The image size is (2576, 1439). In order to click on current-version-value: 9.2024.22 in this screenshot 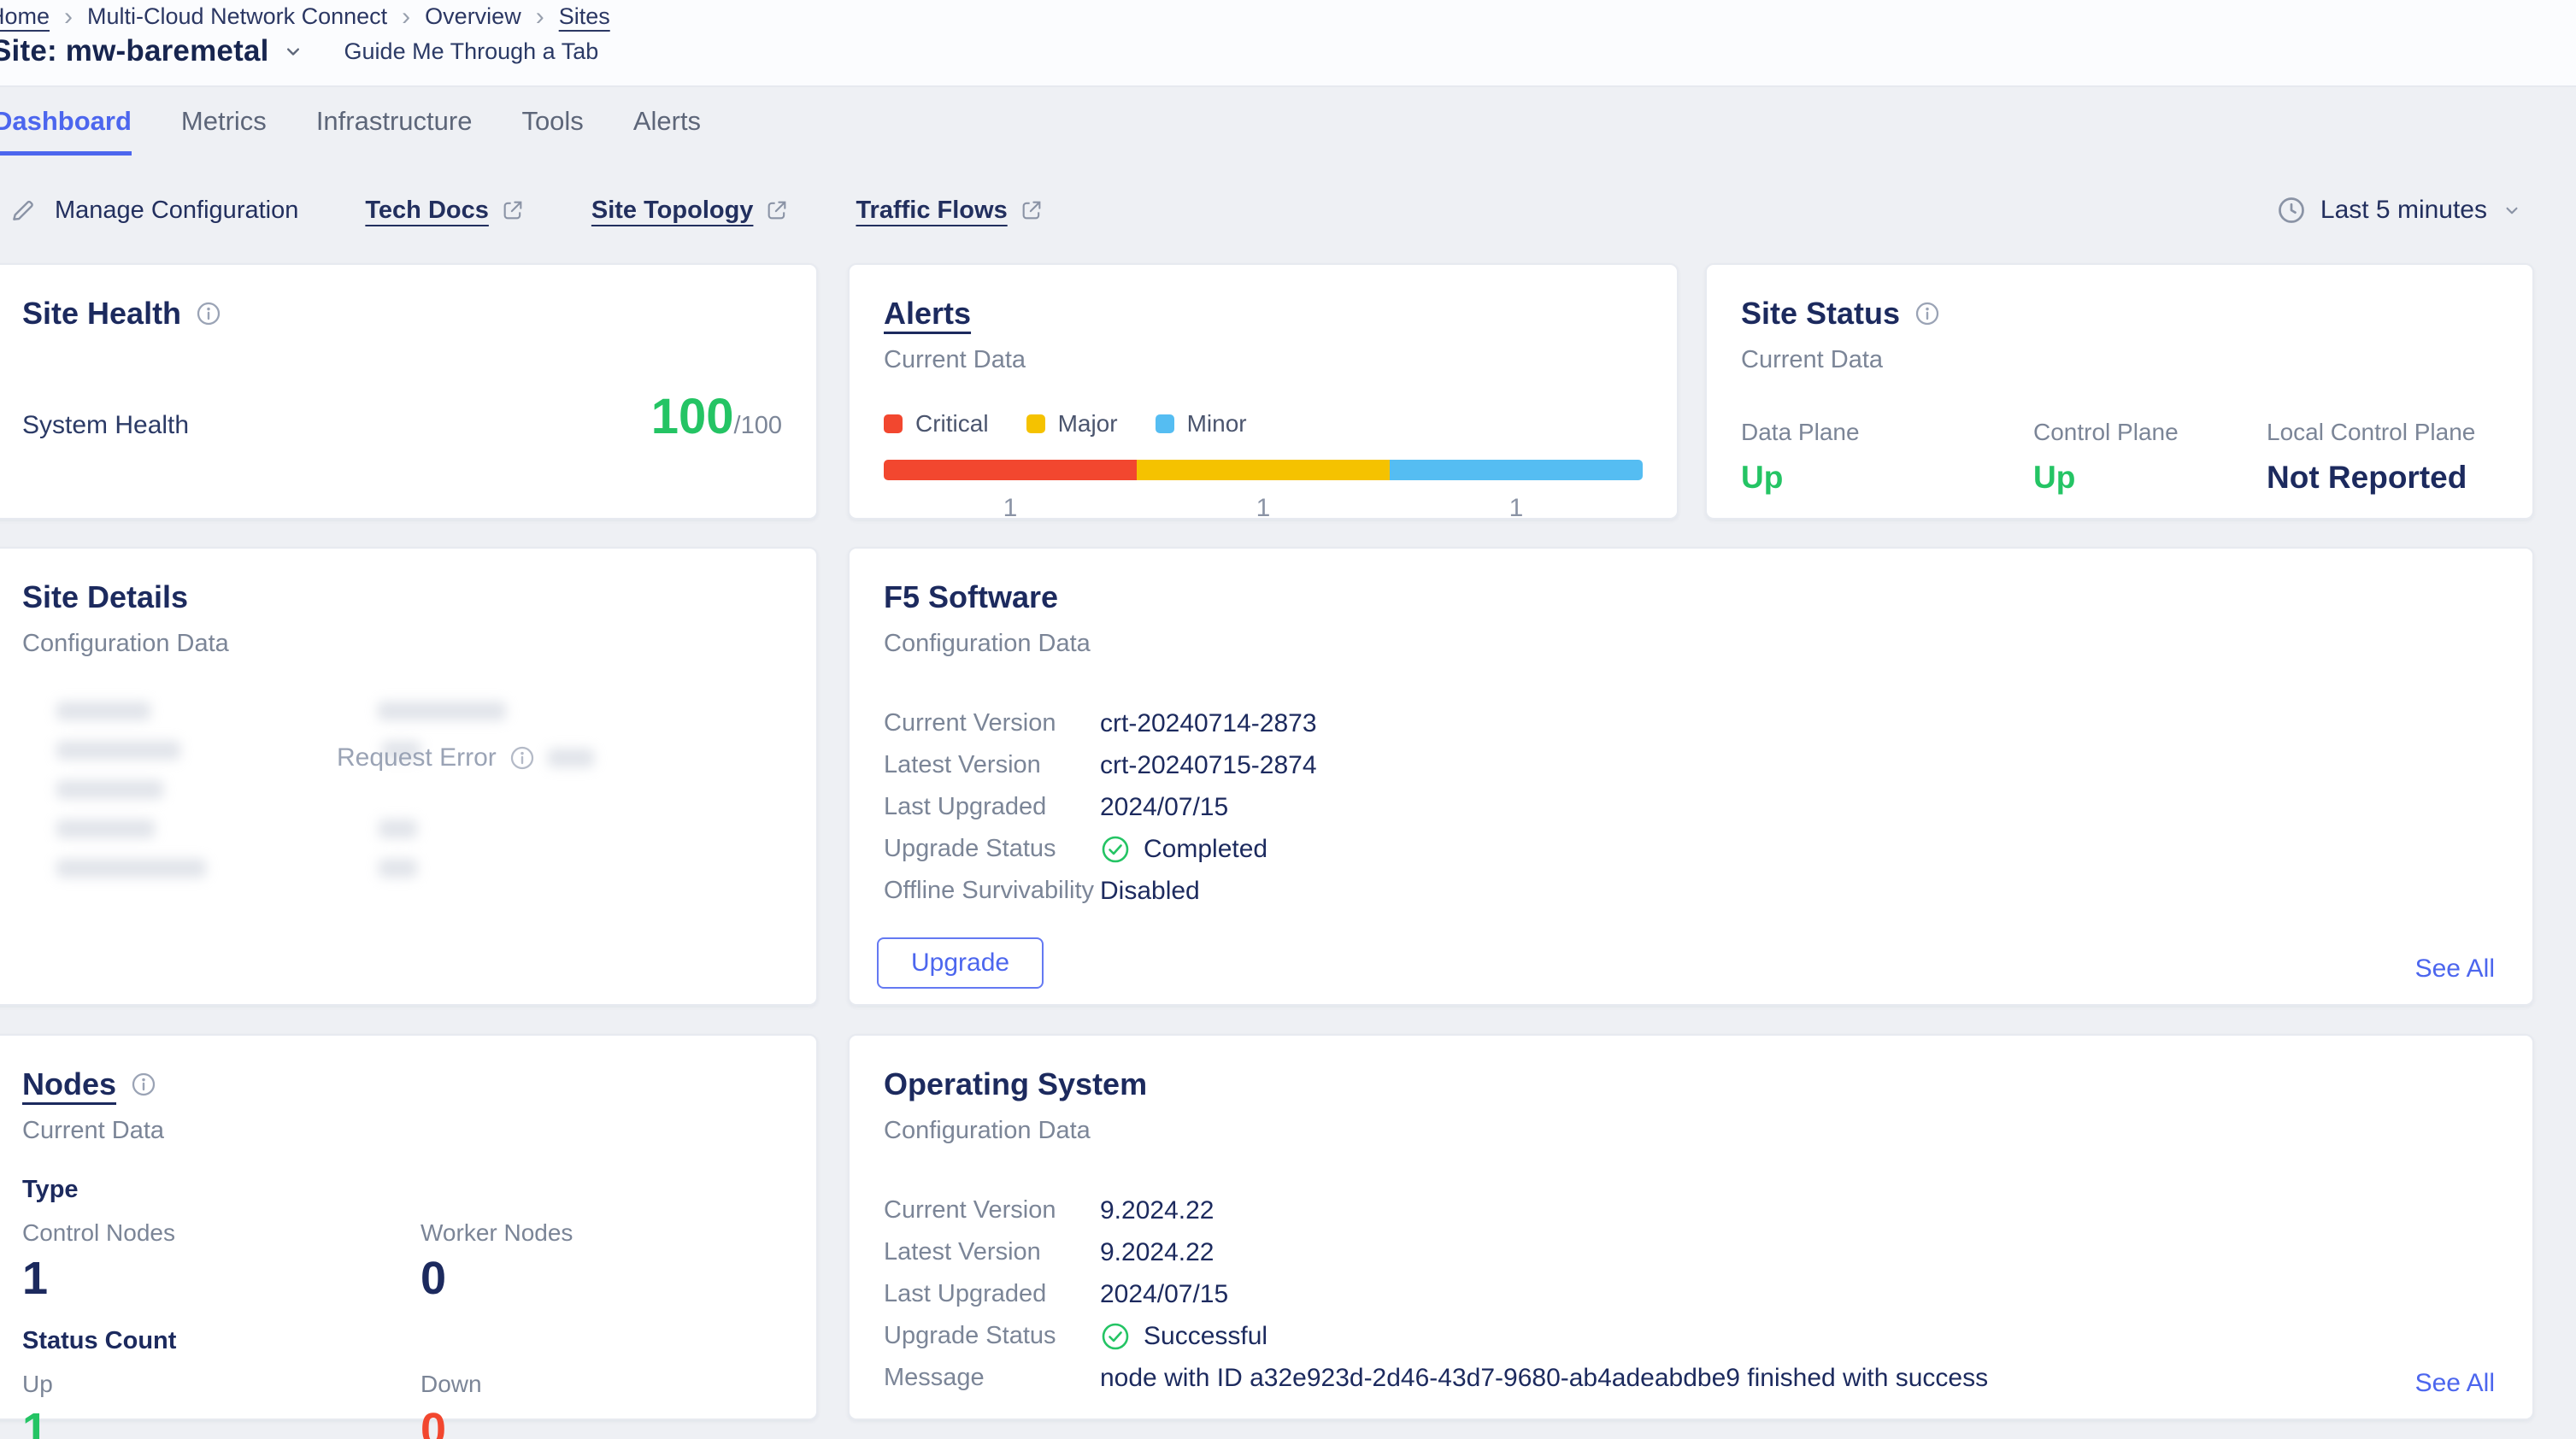, I will do `click(1157, 1210)`.